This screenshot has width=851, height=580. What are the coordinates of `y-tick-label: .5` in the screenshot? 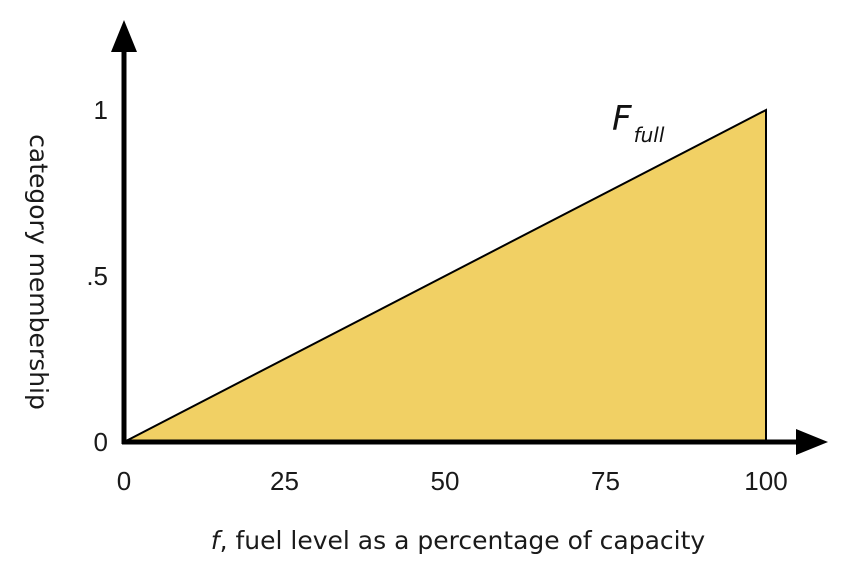 It's located at (97, 276).